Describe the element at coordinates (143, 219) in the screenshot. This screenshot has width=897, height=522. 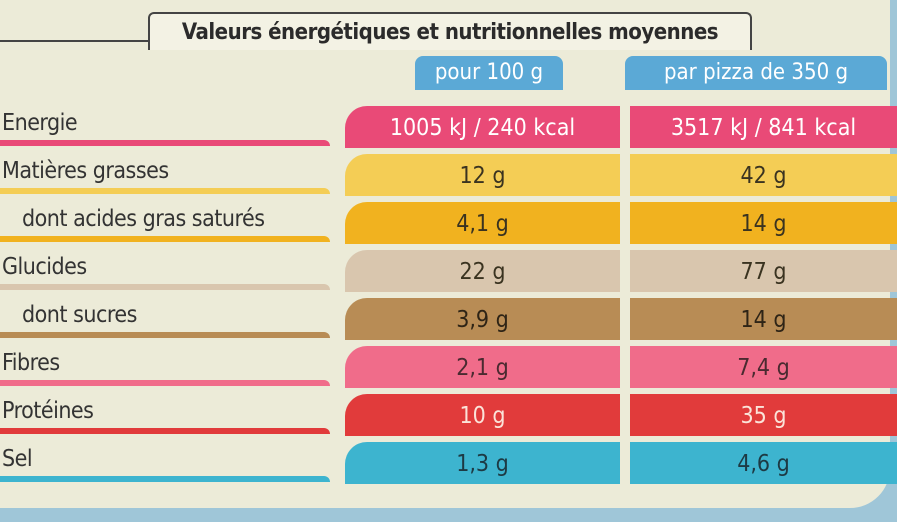
I see `row-label: dont acides gras saturés` at that location.